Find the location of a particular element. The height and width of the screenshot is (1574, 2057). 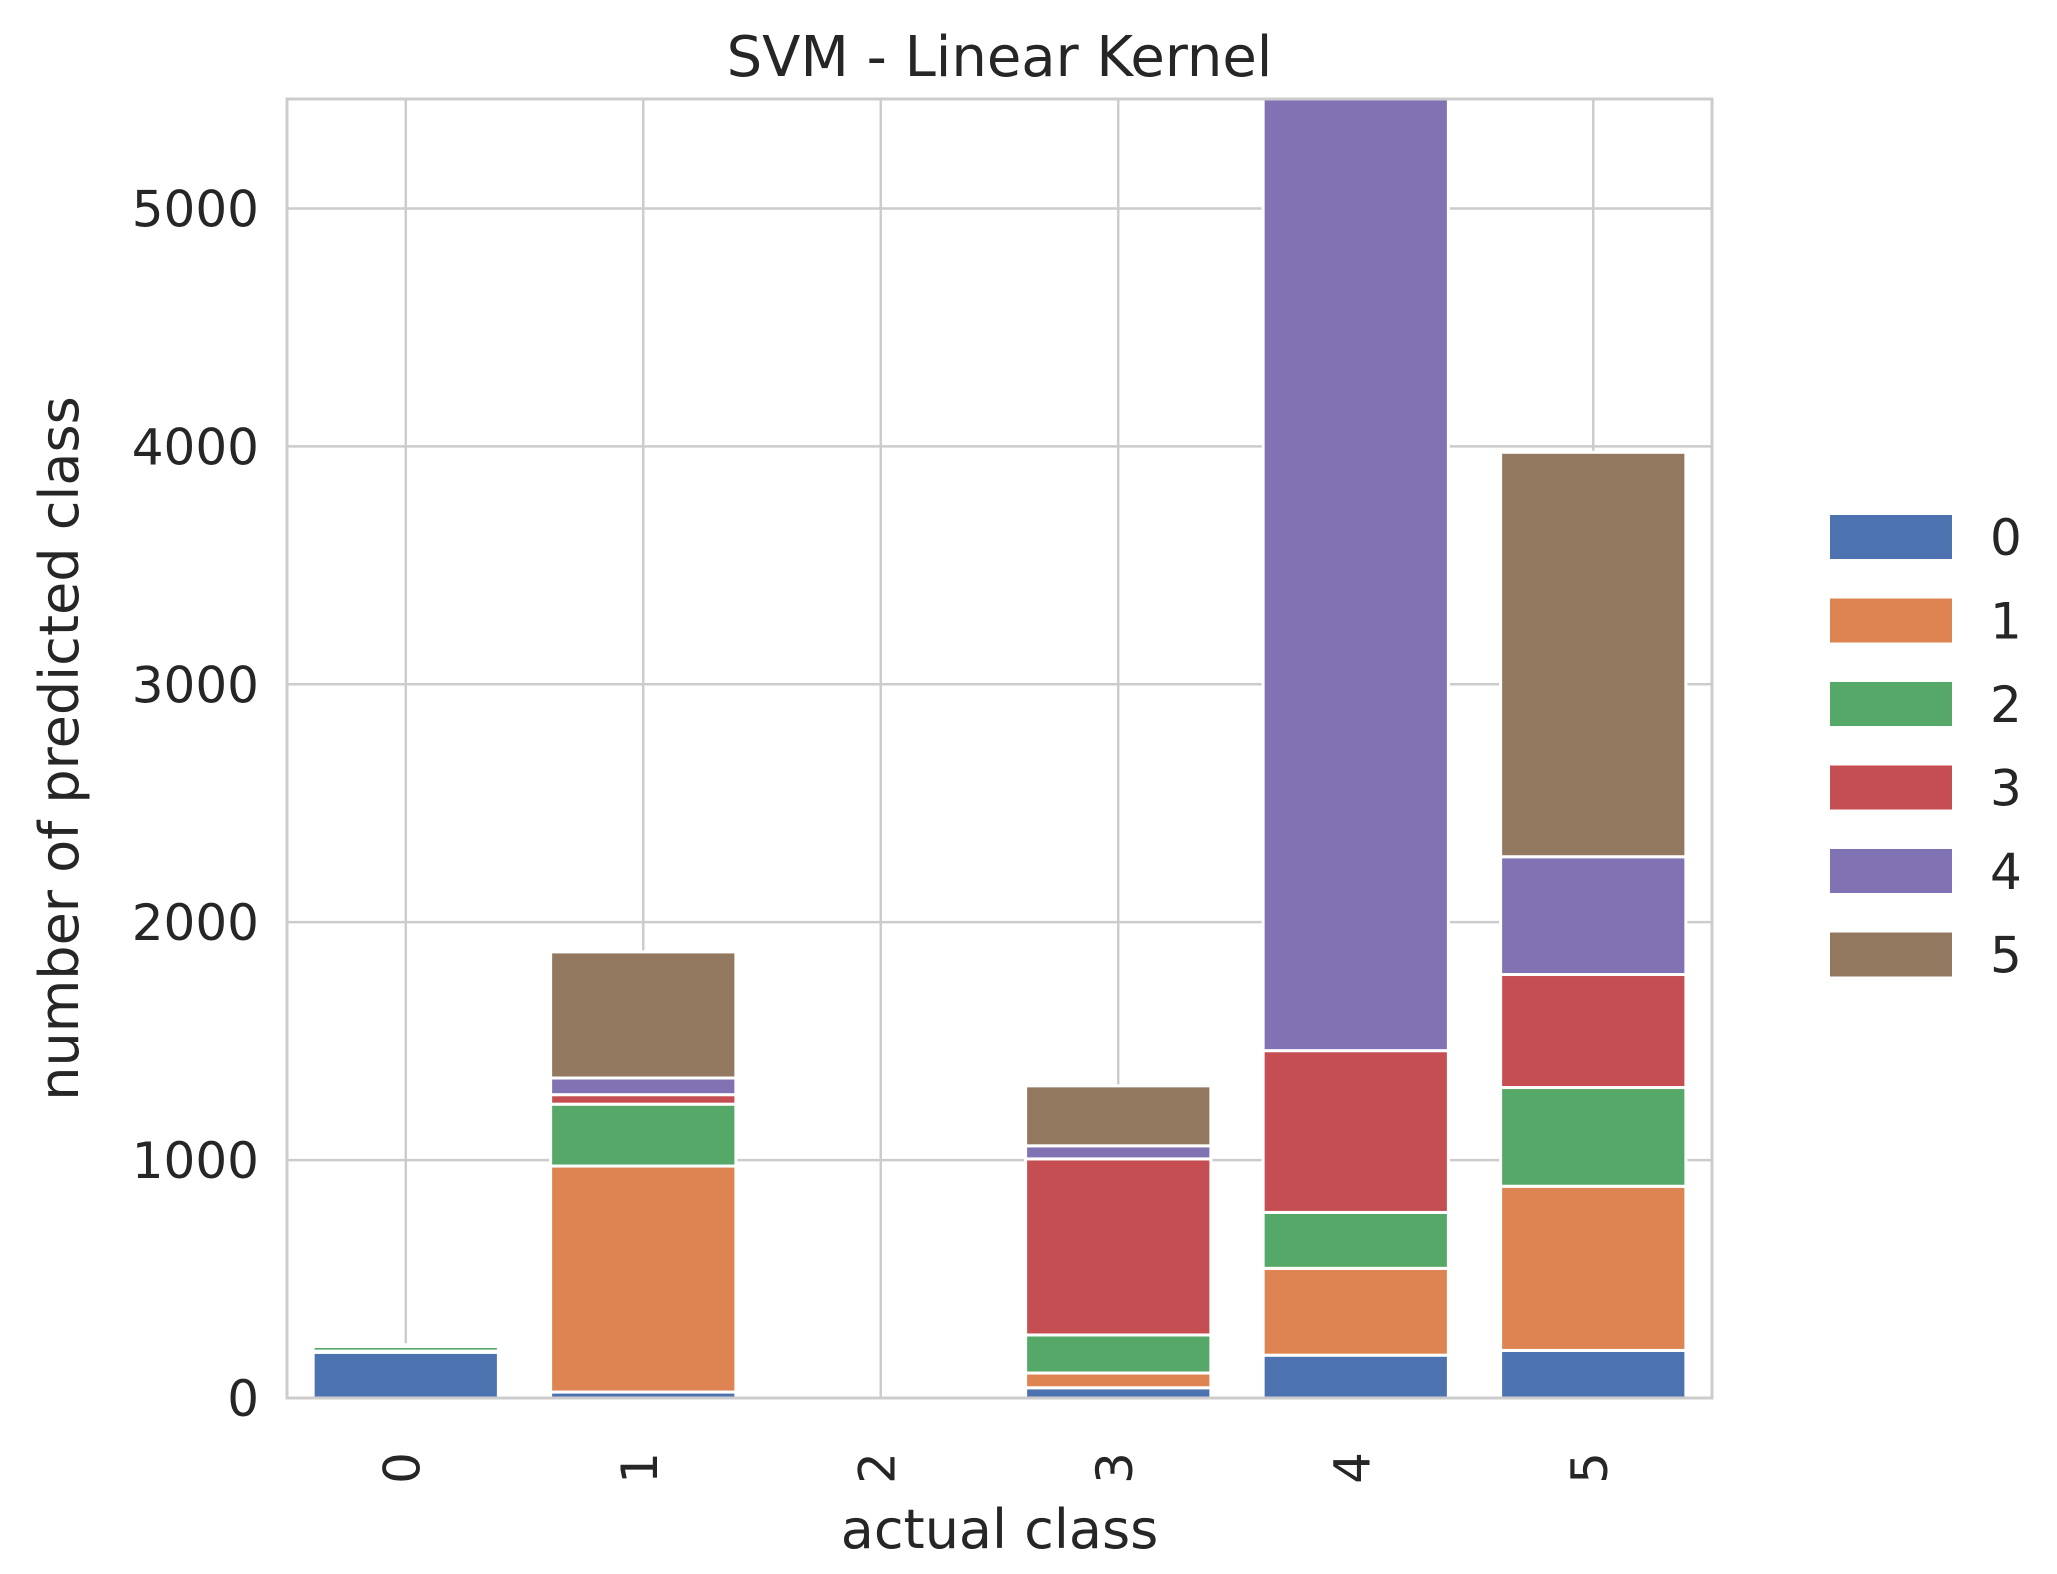

legend-label: 2 is located at coordinates (2006, 705).